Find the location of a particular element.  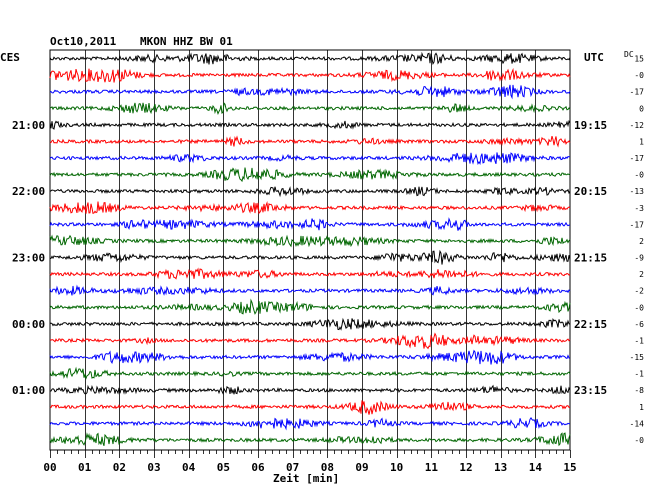

dc-offset-label: -12 is located at coordinates (637, 125).